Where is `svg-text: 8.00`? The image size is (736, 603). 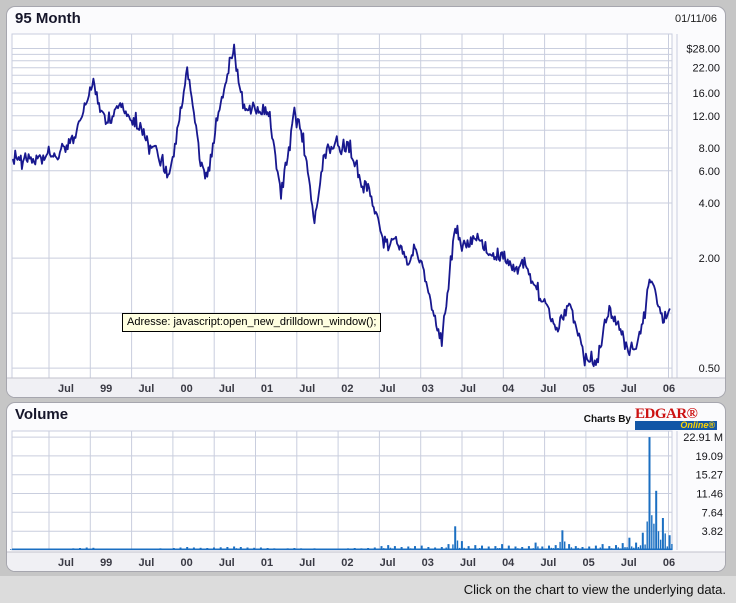 svg-text: 8.00 is located at coordinates (709, 149).